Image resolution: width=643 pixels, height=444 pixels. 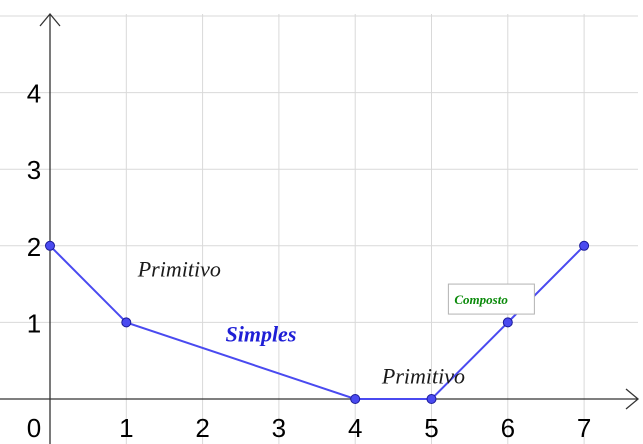 What do you see at coordinates (355, 428) in the screenshot?
I see `x-tick-label: 4` at bounding box center [355, 428].